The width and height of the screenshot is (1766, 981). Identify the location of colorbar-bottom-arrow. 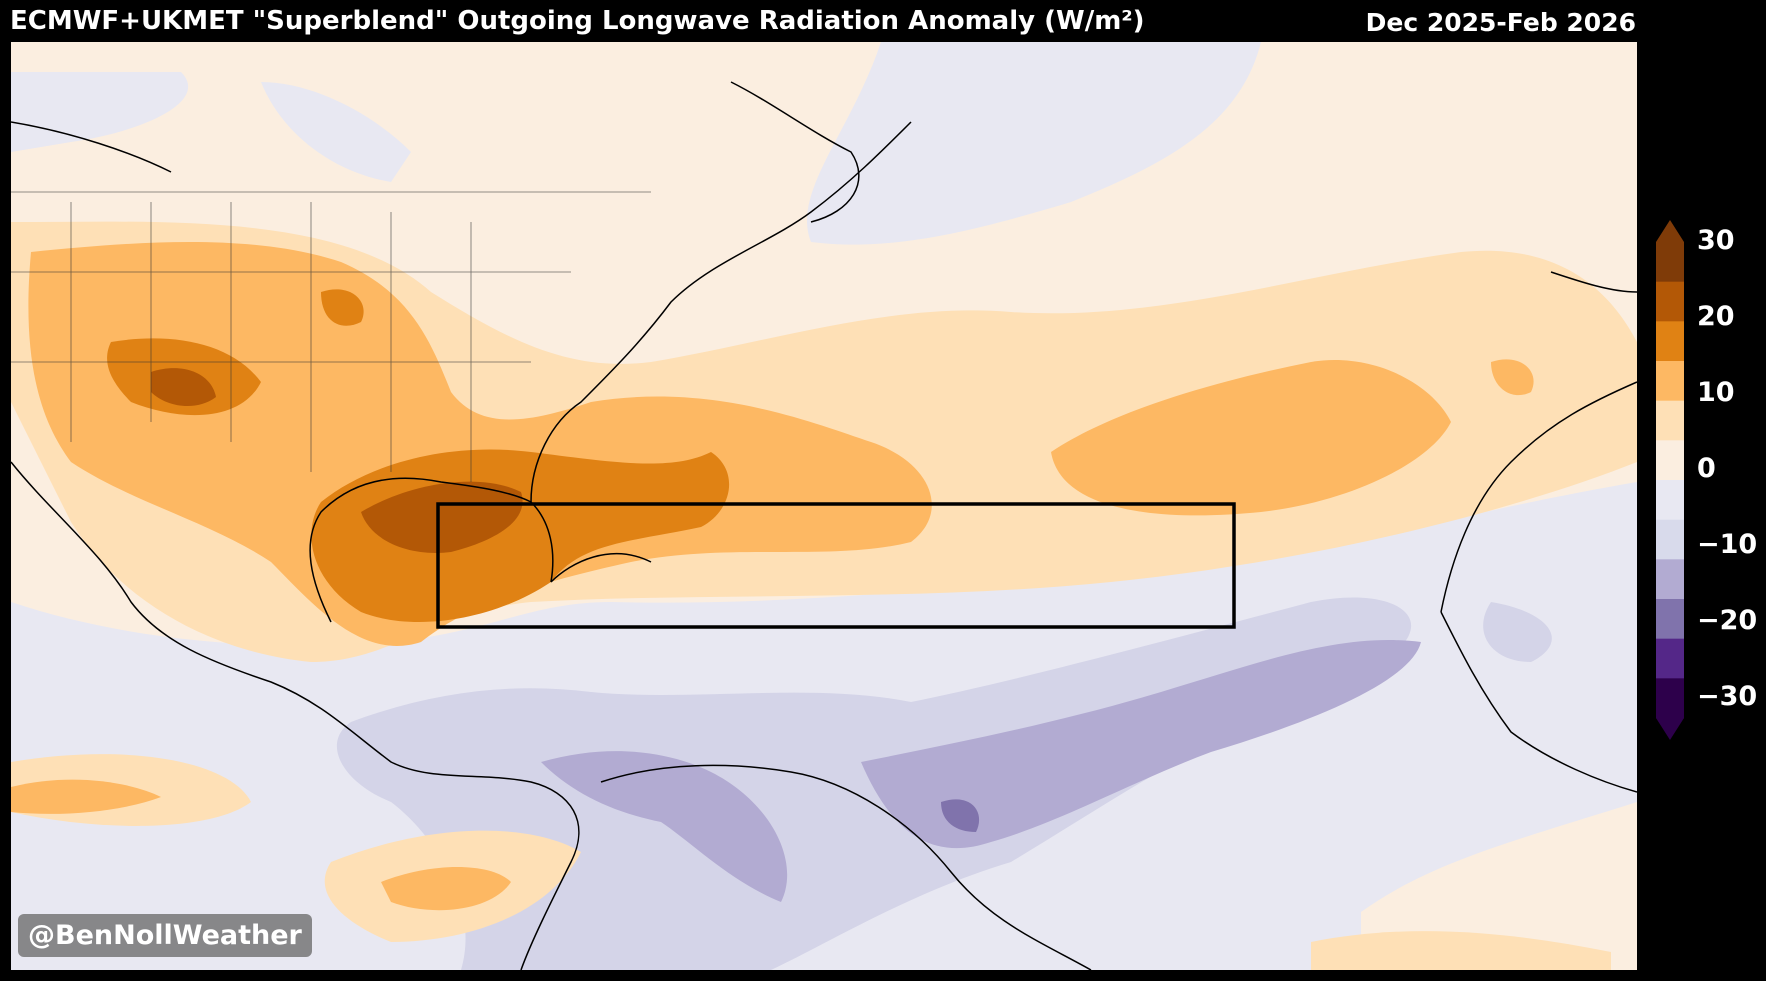
(1670, 729).